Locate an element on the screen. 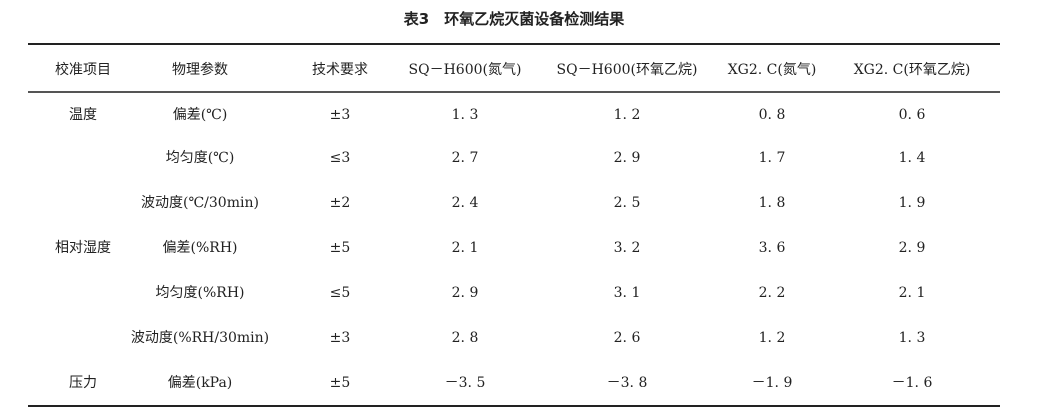  table-cell: 3. 1 is located at coordinates (627, 293).